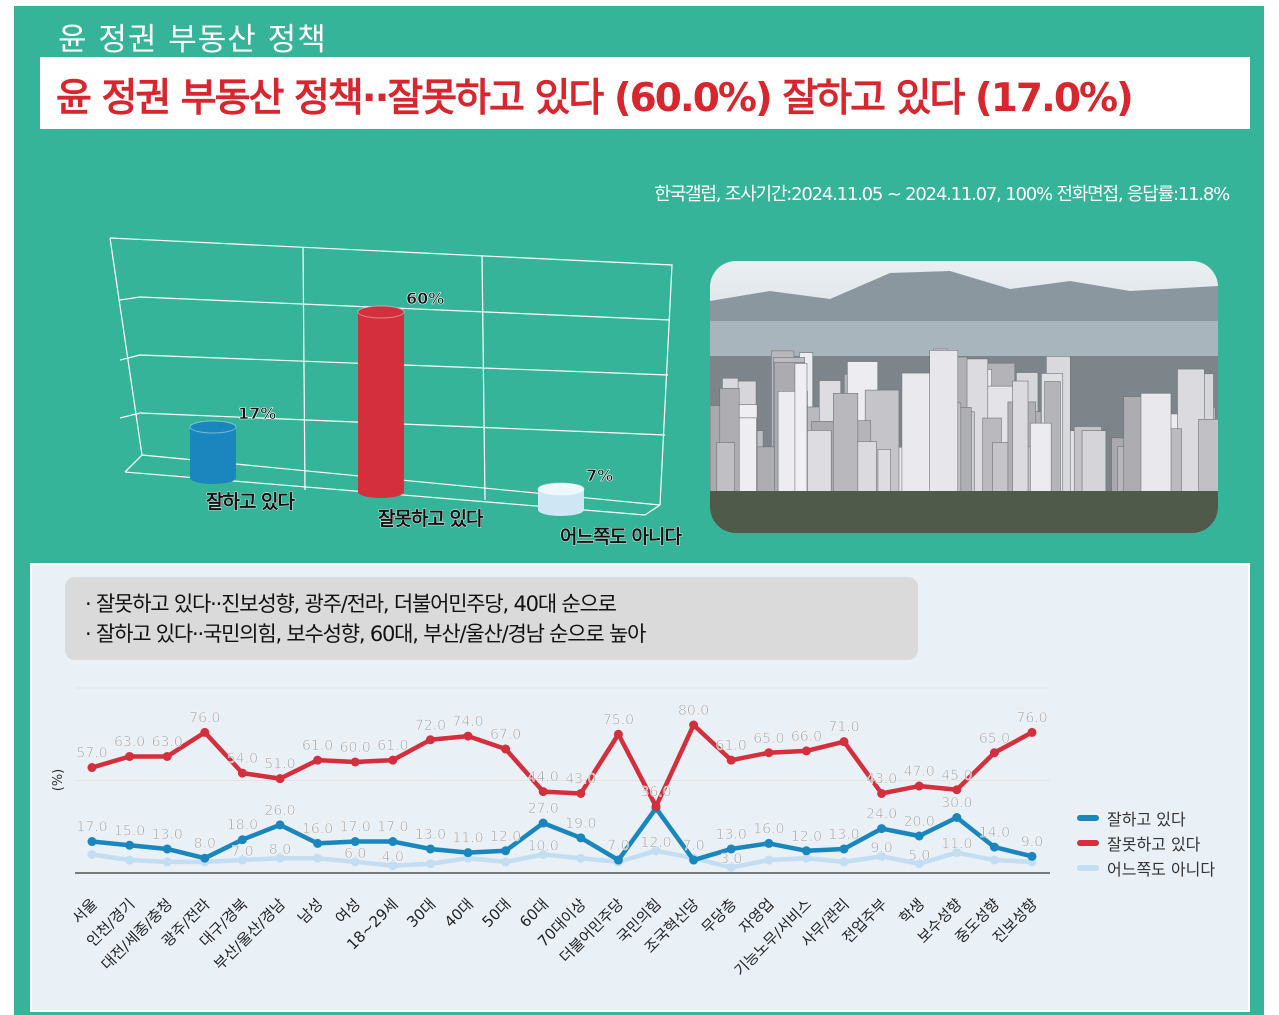 This screenshot has width=1279, height=1015. Describe the element at coordinates (431, 519) in the screenshot. I see `bar-category-label: 잘못하고 있다` at that location.